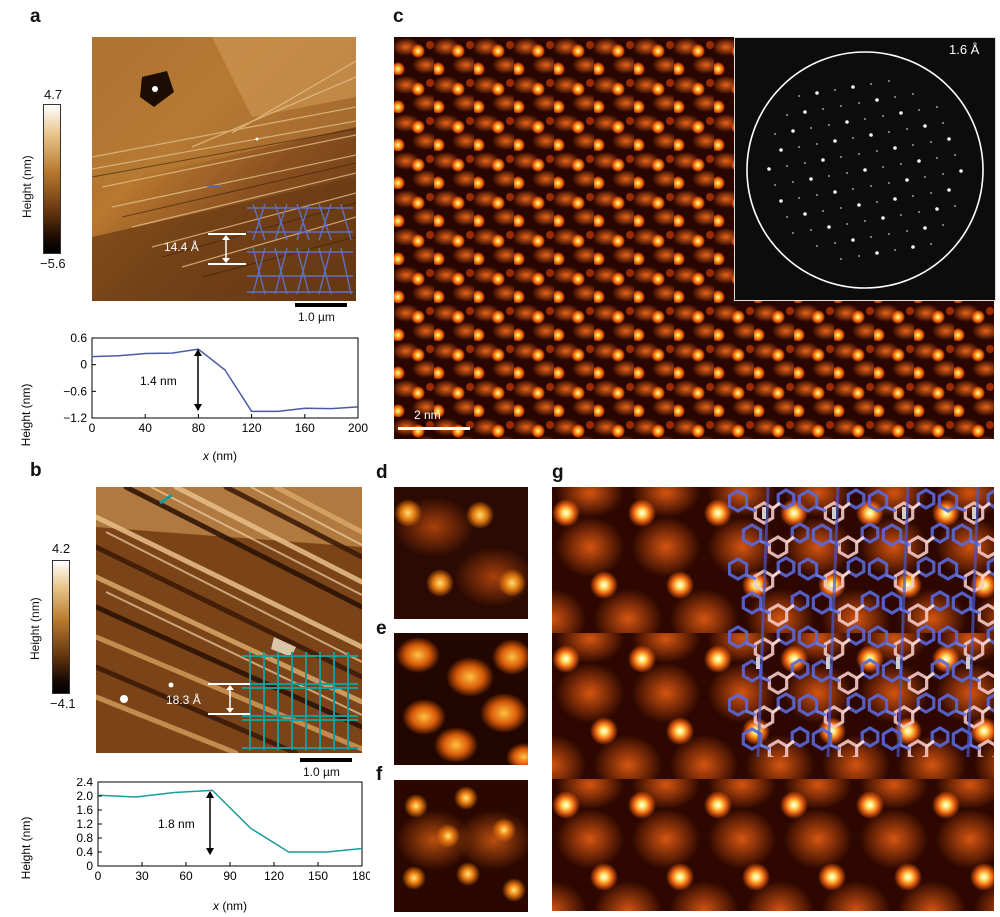  Describe the element at coordinates (35, 628) in the screenshot. I see `colorbar-b-label: Height (nm)` at that location.